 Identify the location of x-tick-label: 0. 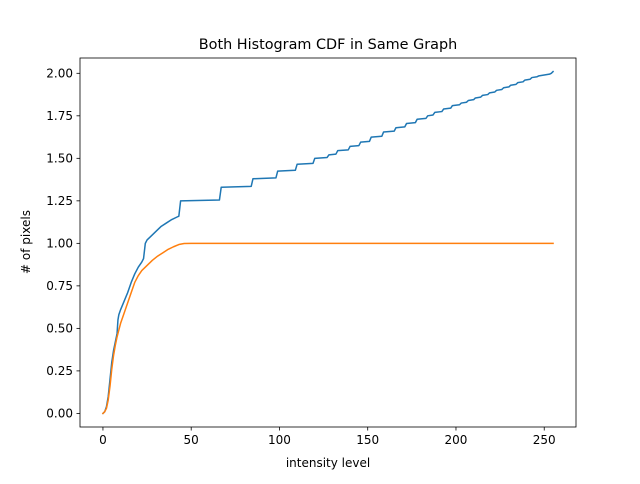
(103, 440).